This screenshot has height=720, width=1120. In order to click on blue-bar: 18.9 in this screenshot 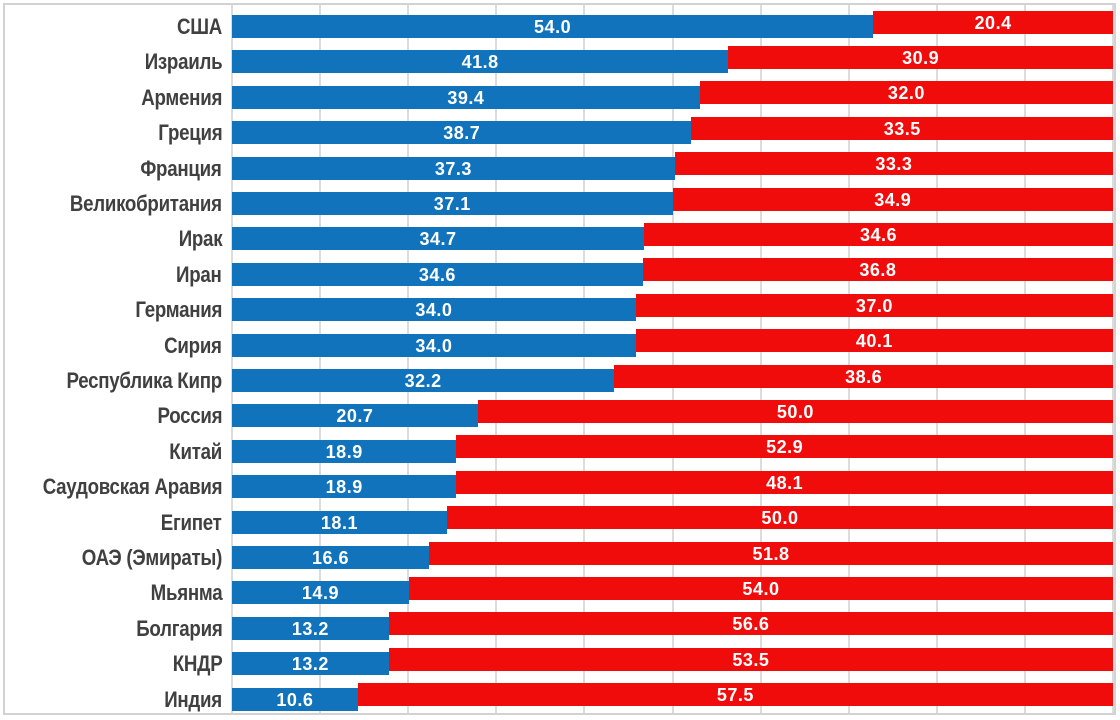, I will do `click(344, 451)`.